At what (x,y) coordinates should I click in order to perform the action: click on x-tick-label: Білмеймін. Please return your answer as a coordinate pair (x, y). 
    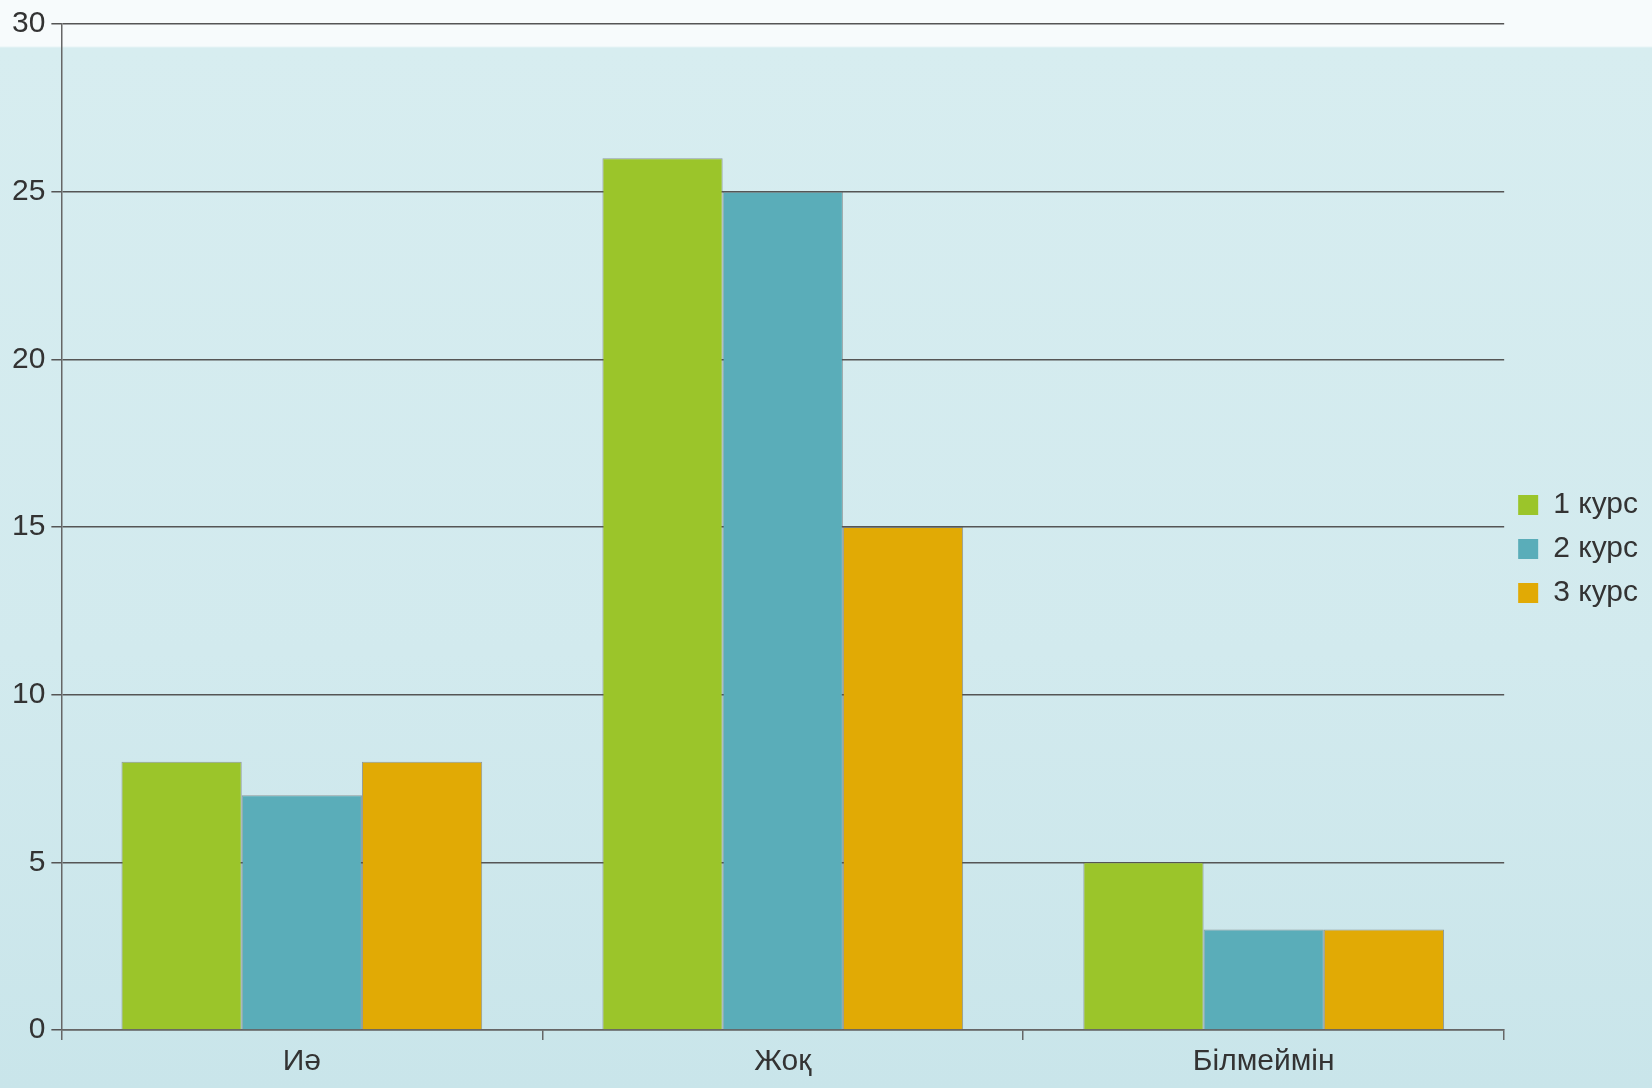
    Looking at the image, I should click on (1263, 1060).